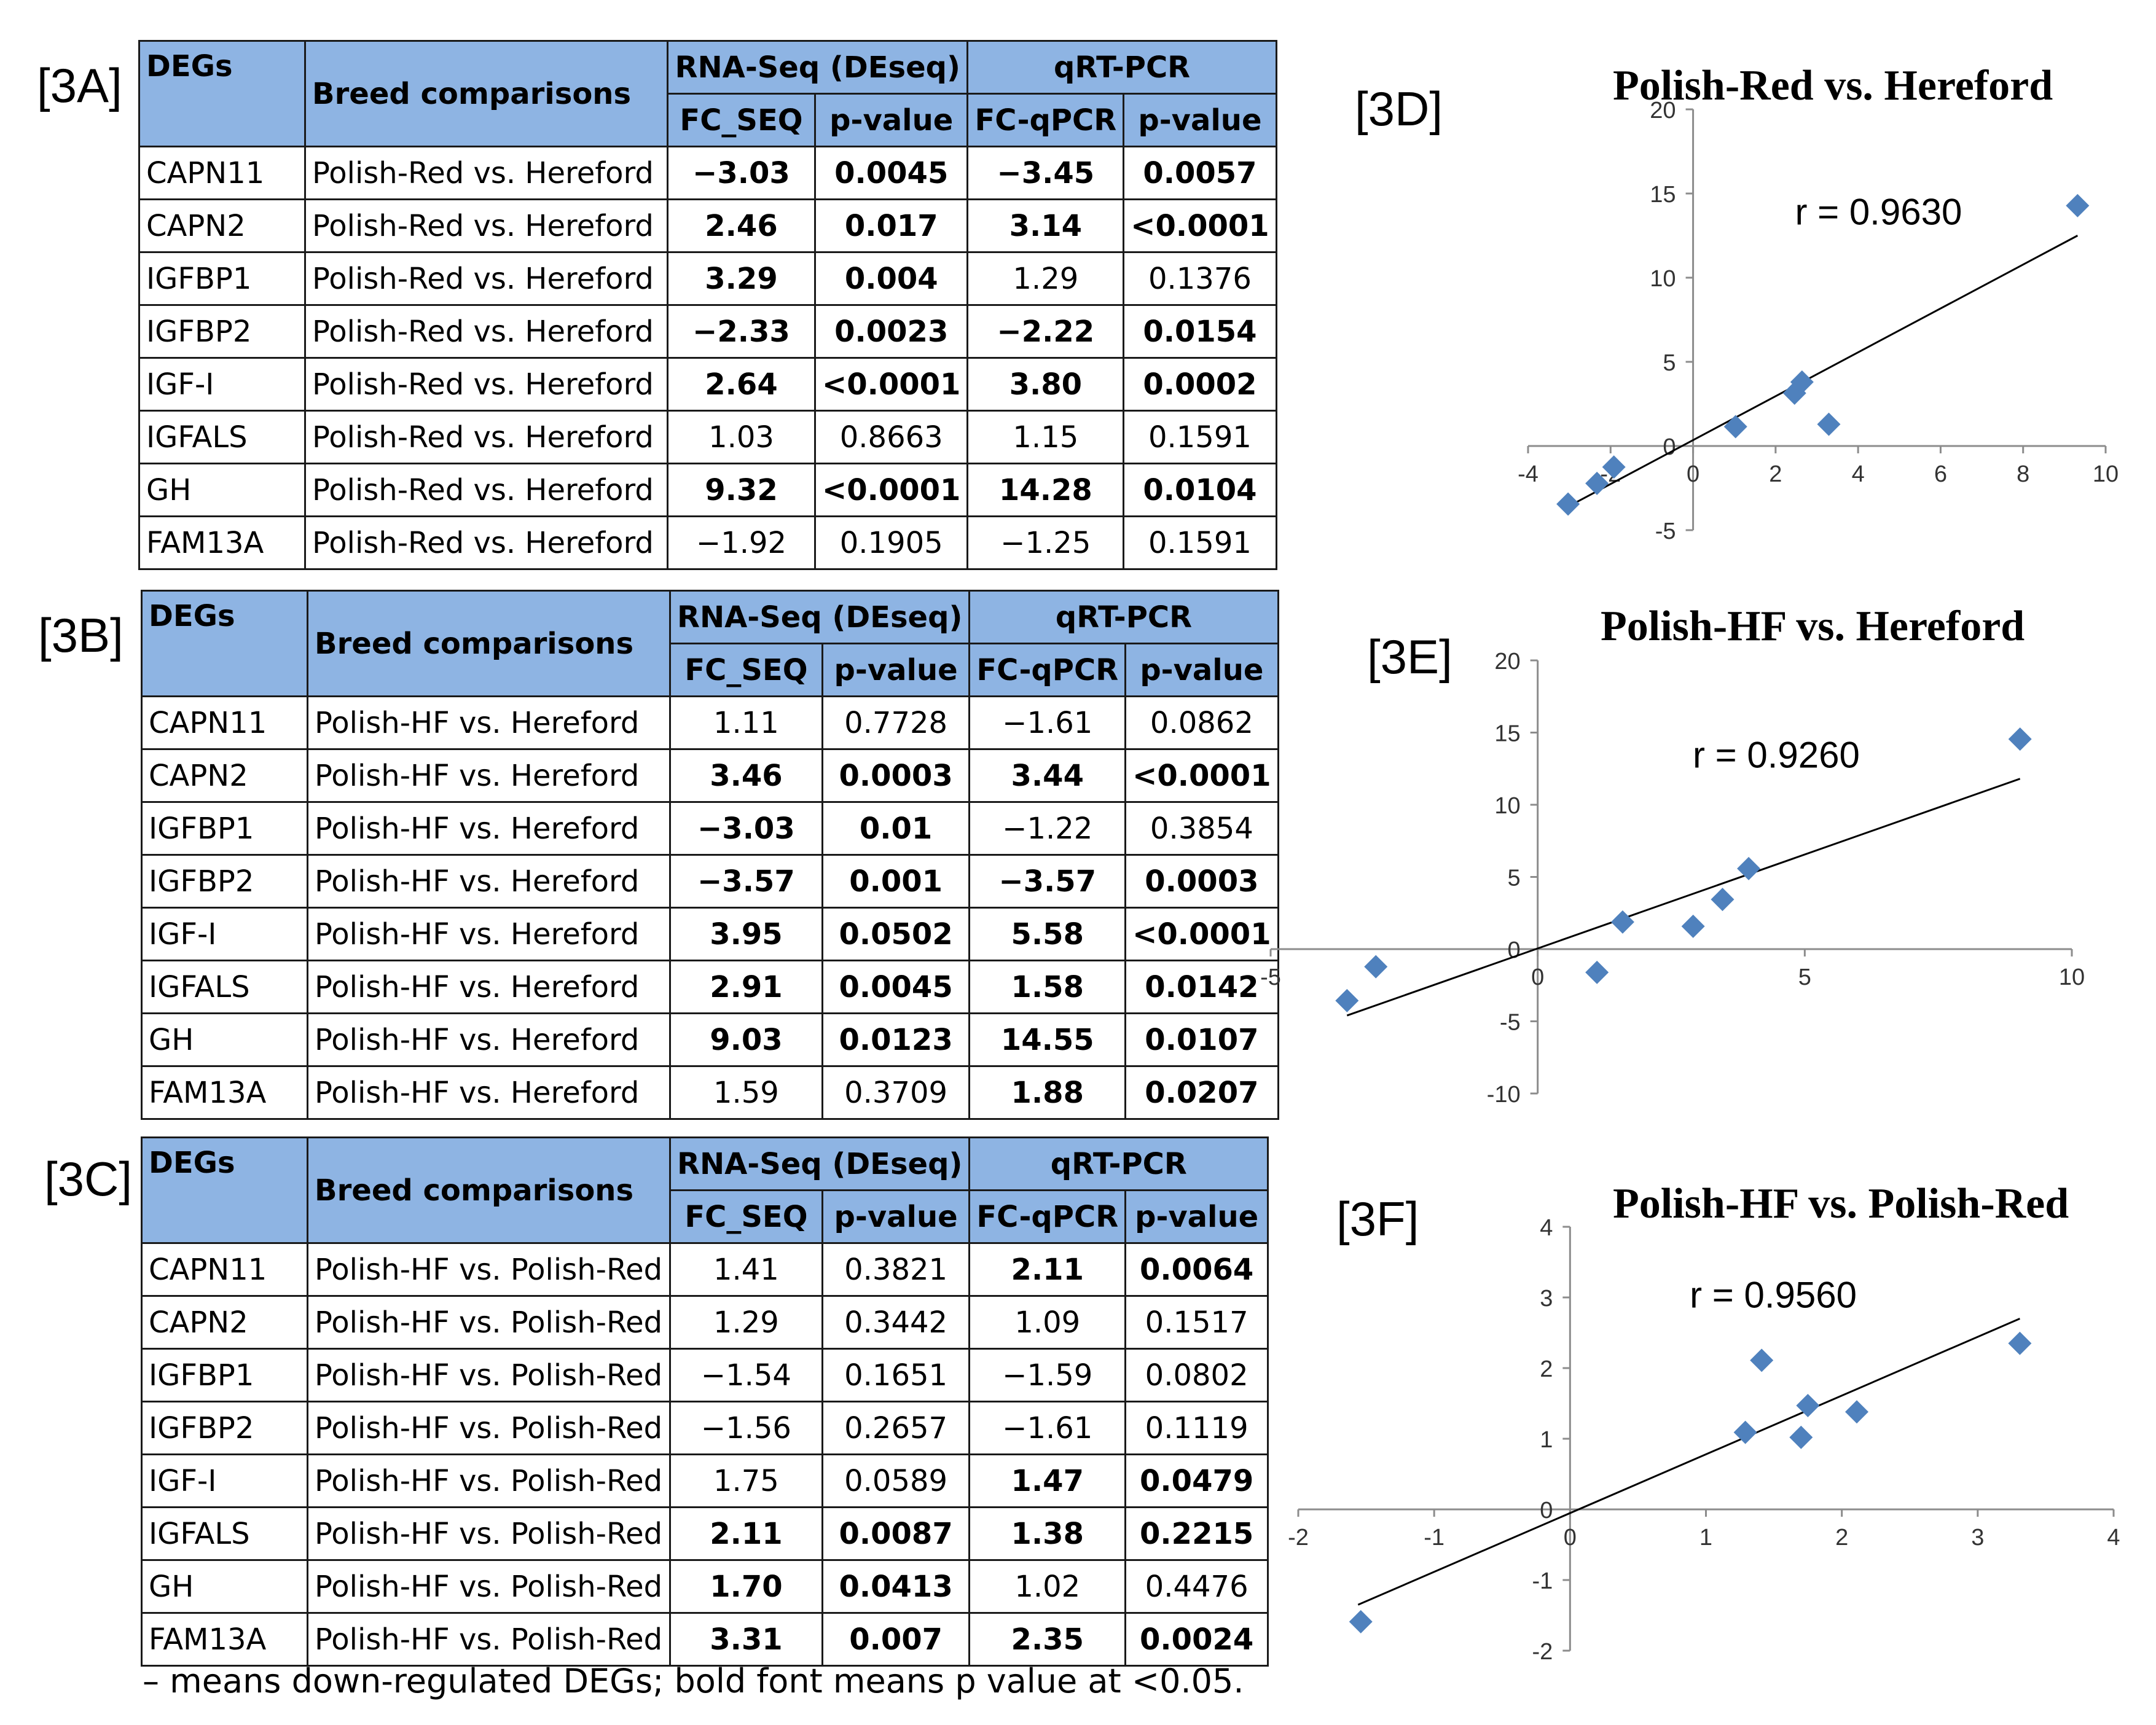  Describe the element at coordinates (1399, 109) in the screenshot. I see `panel-label-3d: [3D]` at that location.